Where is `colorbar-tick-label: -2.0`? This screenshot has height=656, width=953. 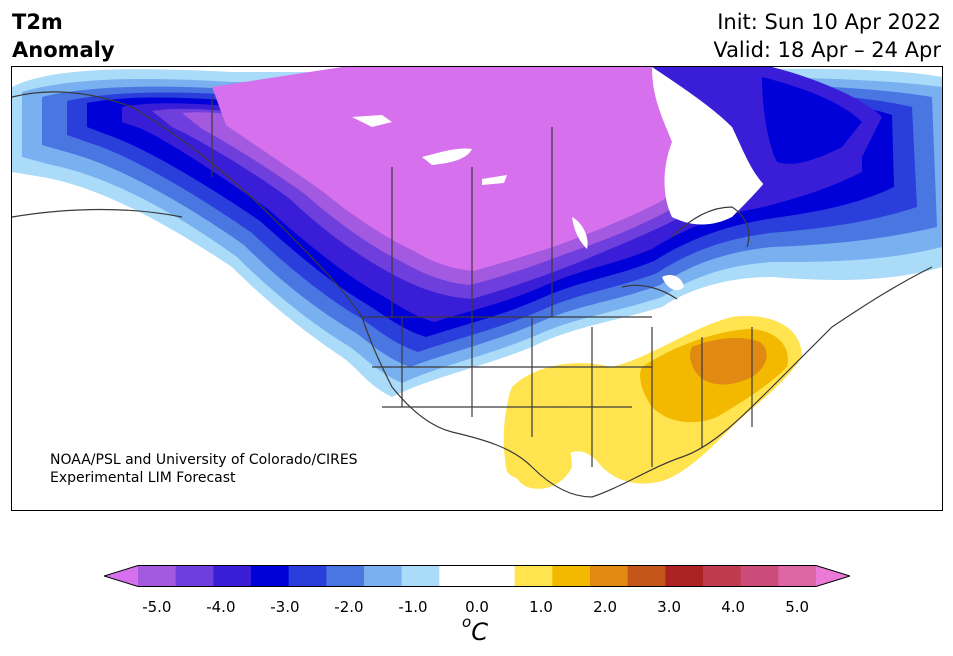 colorbar-tick-label: -2.0 is located at coordinates (349, 607).